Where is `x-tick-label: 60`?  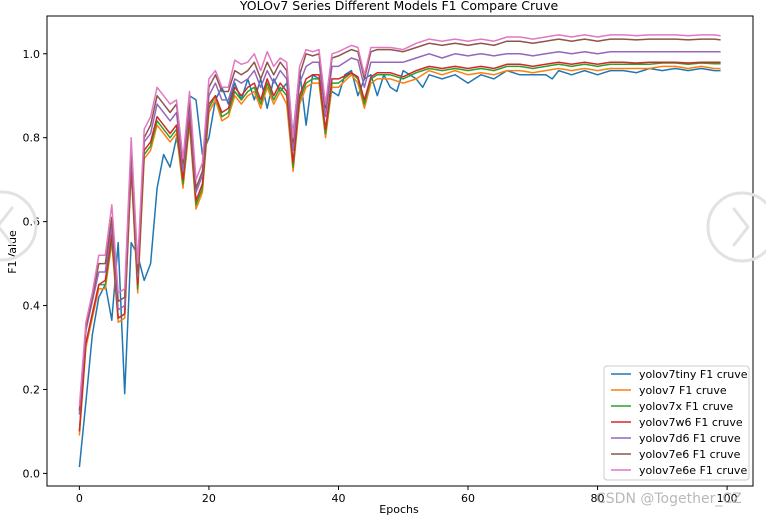 x-tick-label: 60 is located at coordinates (468, 498).